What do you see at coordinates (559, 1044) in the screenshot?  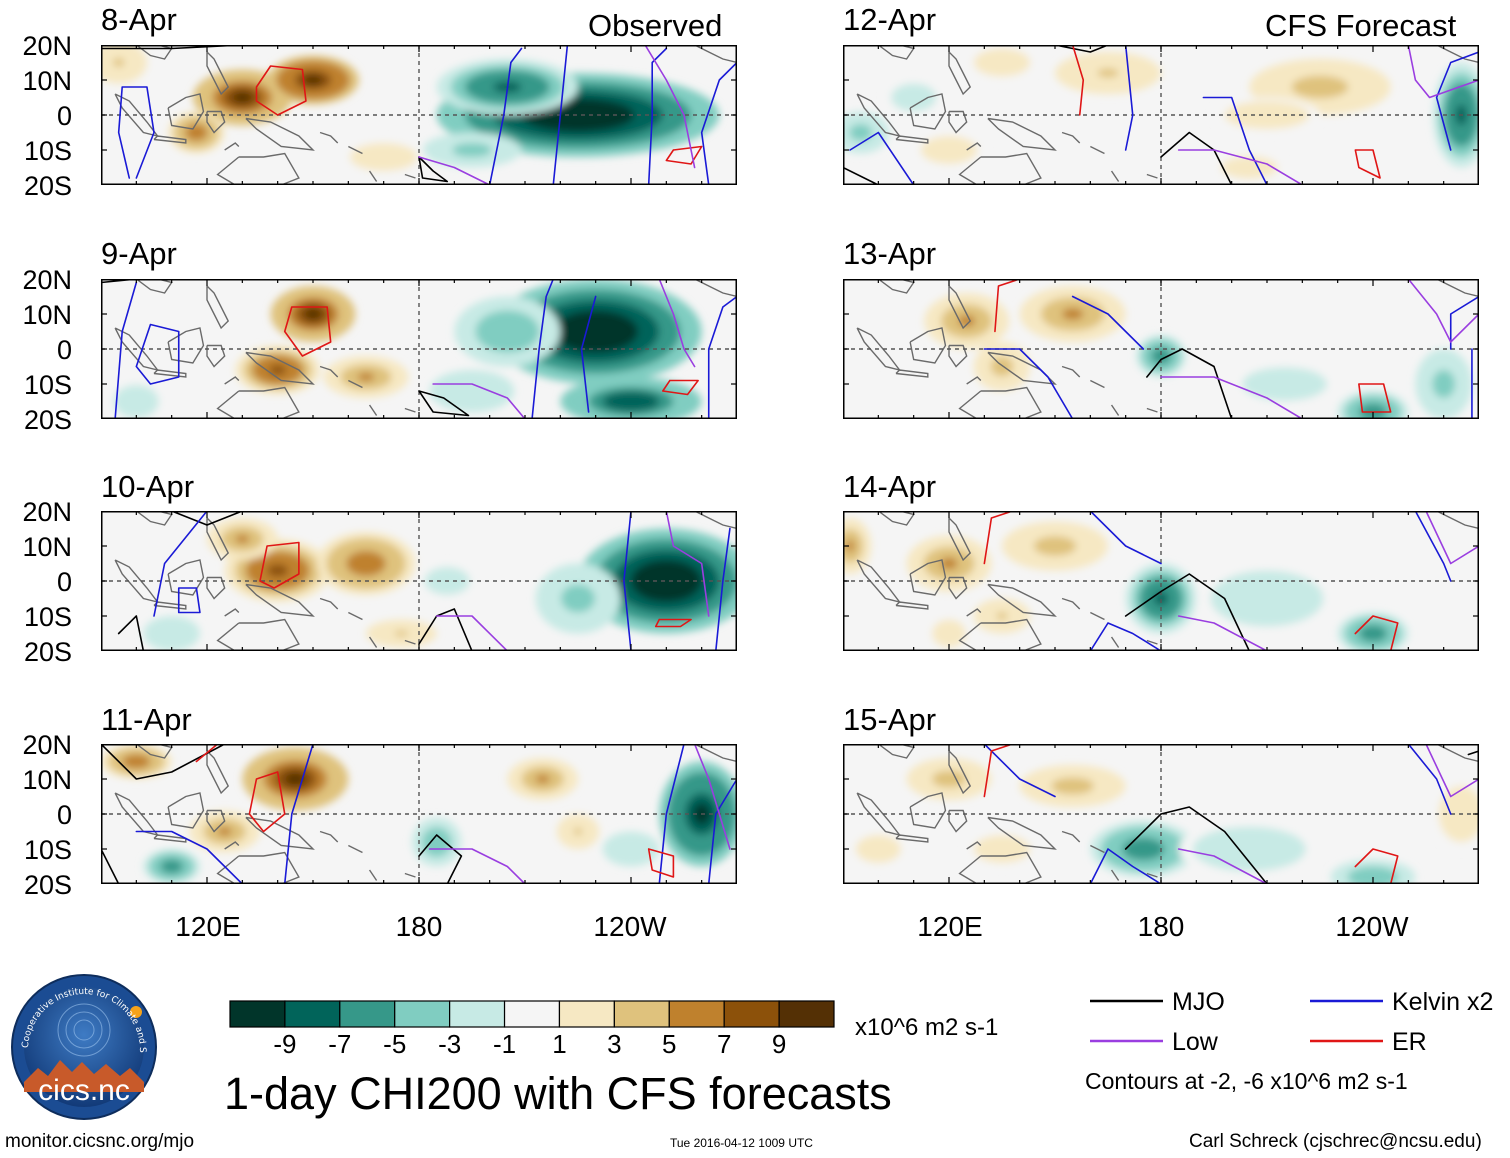 I see `colorbar-tick-label: 1` at bounding box center [559, 1044].